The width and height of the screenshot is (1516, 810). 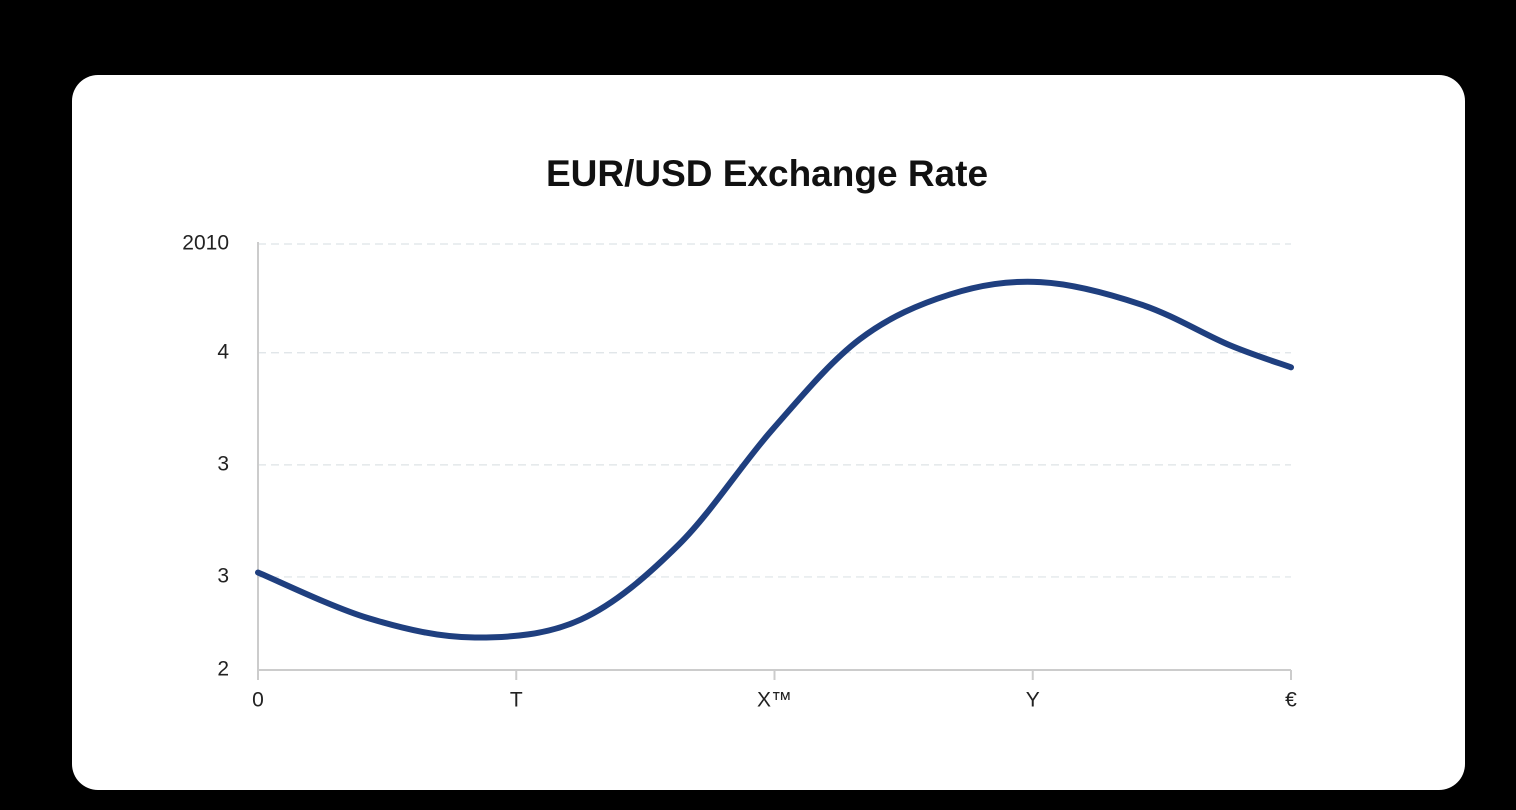 I want to click on x-tick-label: T, so click(x=516, y=700).